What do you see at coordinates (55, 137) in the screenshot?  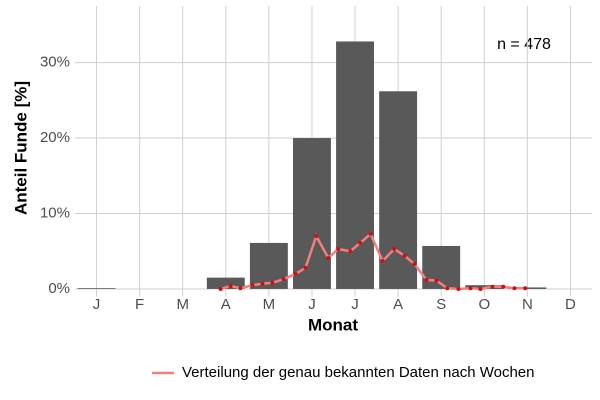 I see `y-tick-label: 20%` at bounding box center [55, 137].